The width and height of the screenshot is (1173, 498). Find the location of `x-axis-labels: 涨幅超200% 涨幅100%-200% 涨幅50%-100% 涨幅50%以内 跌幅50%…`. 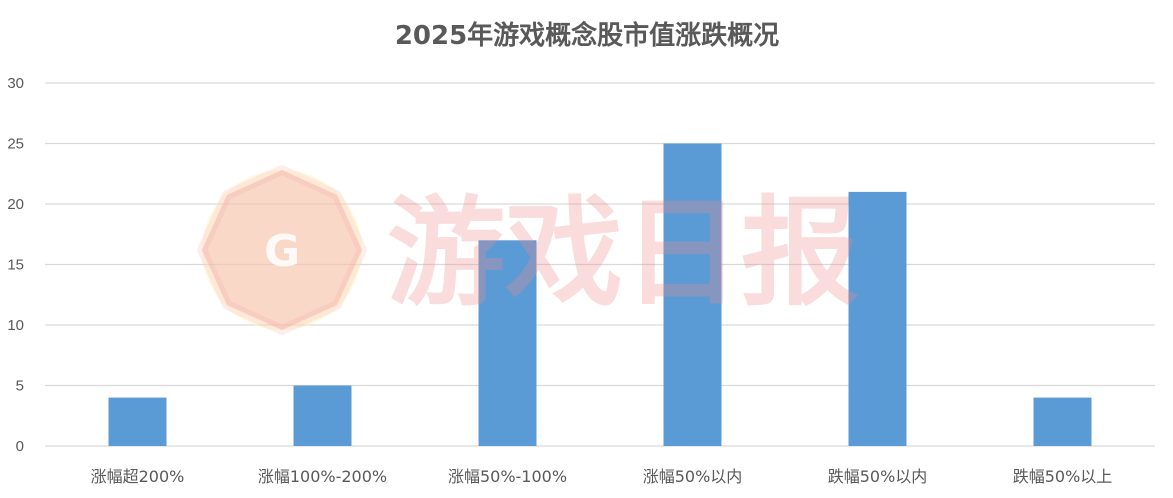

x-axis-labels: 涨幅超200% 涨幅100%-200% 涨幅50%-100% 涨幅50%以内 跌幅50%… is located at coordinates (602, 476).